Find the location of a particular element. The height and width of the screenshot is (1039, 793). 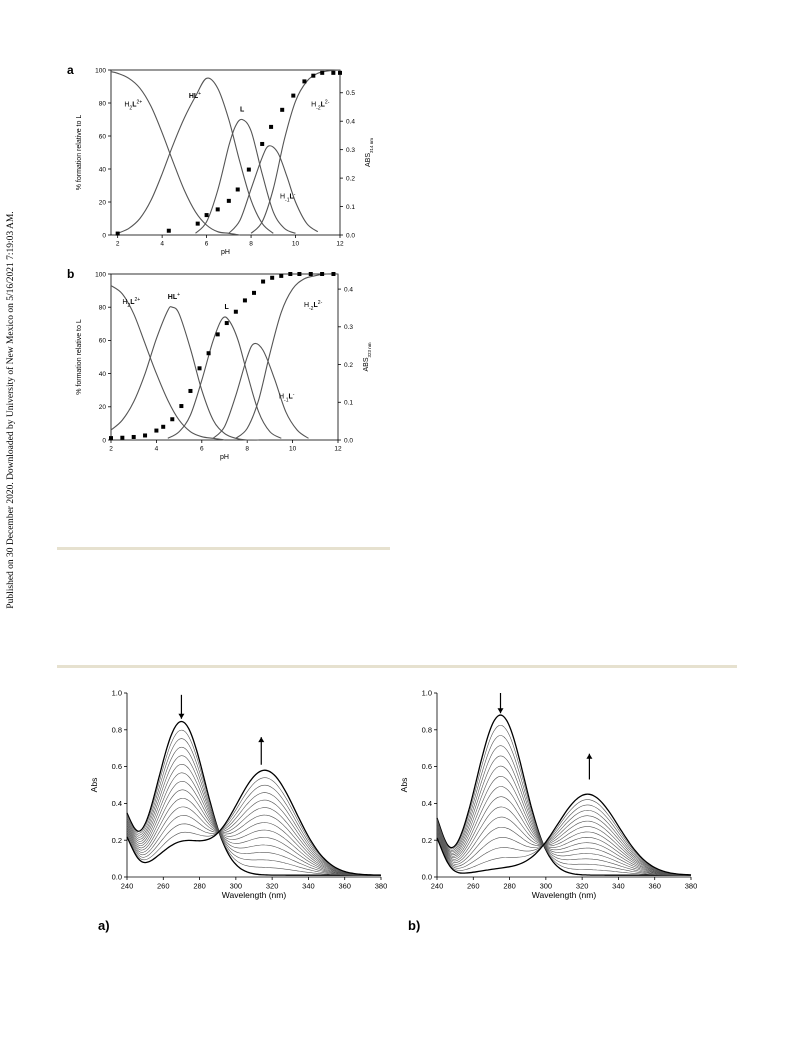

y-axis-label: % formation relative to L is located at coordinates (79, 357).